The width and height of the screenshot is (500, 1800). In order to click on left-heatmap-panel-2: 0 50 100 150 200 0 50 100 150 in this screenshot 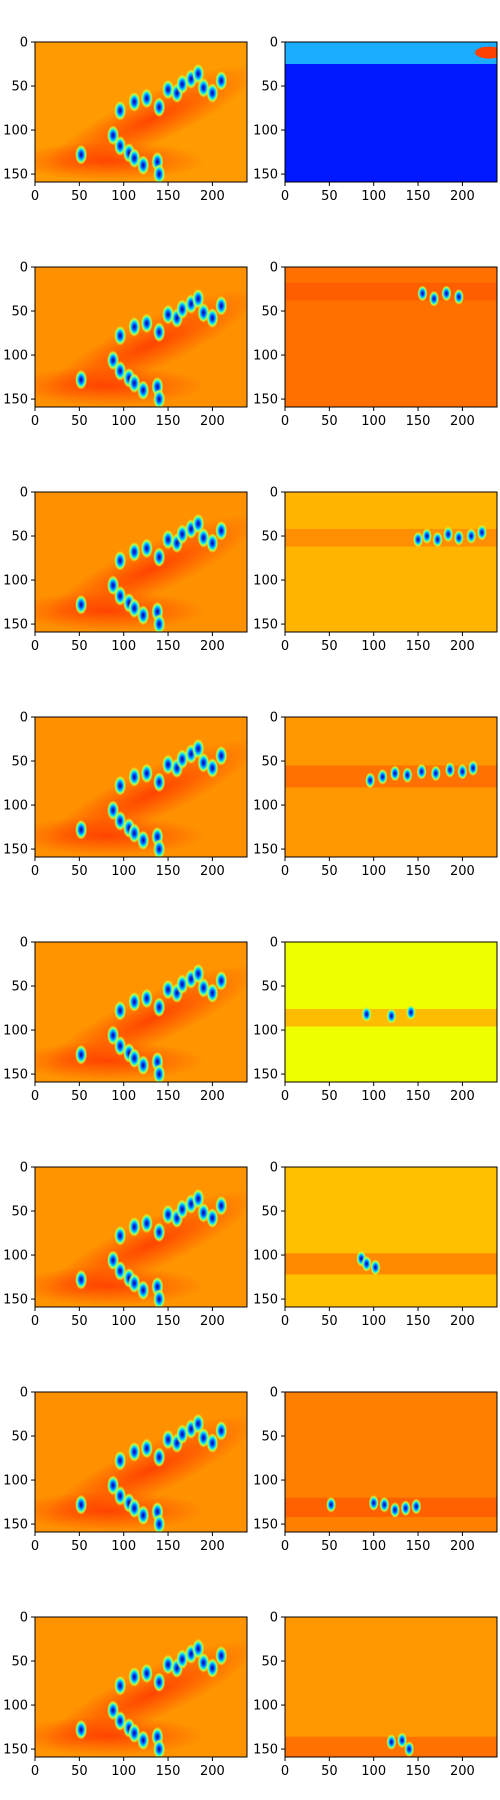, I will do `click(125, 345)`.